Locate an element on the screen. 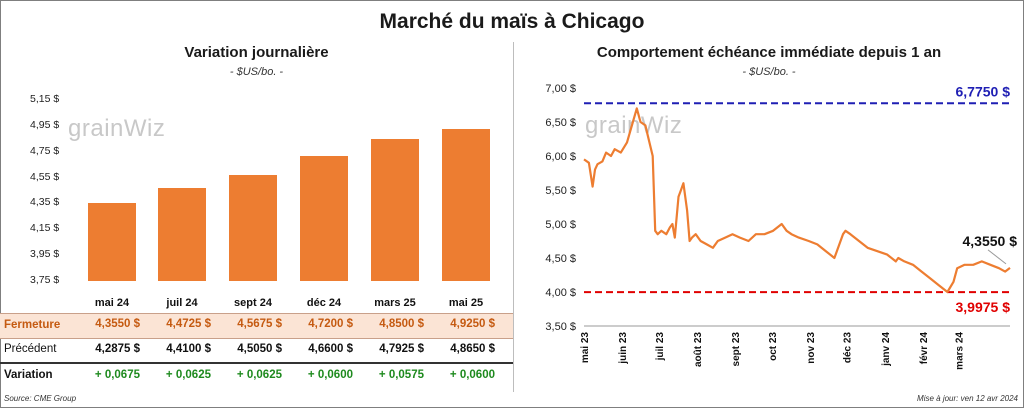 The width and height of the screenshot is (1024, 408). right-x-tick-label: sept 23 is located at coordinates (736, 349).